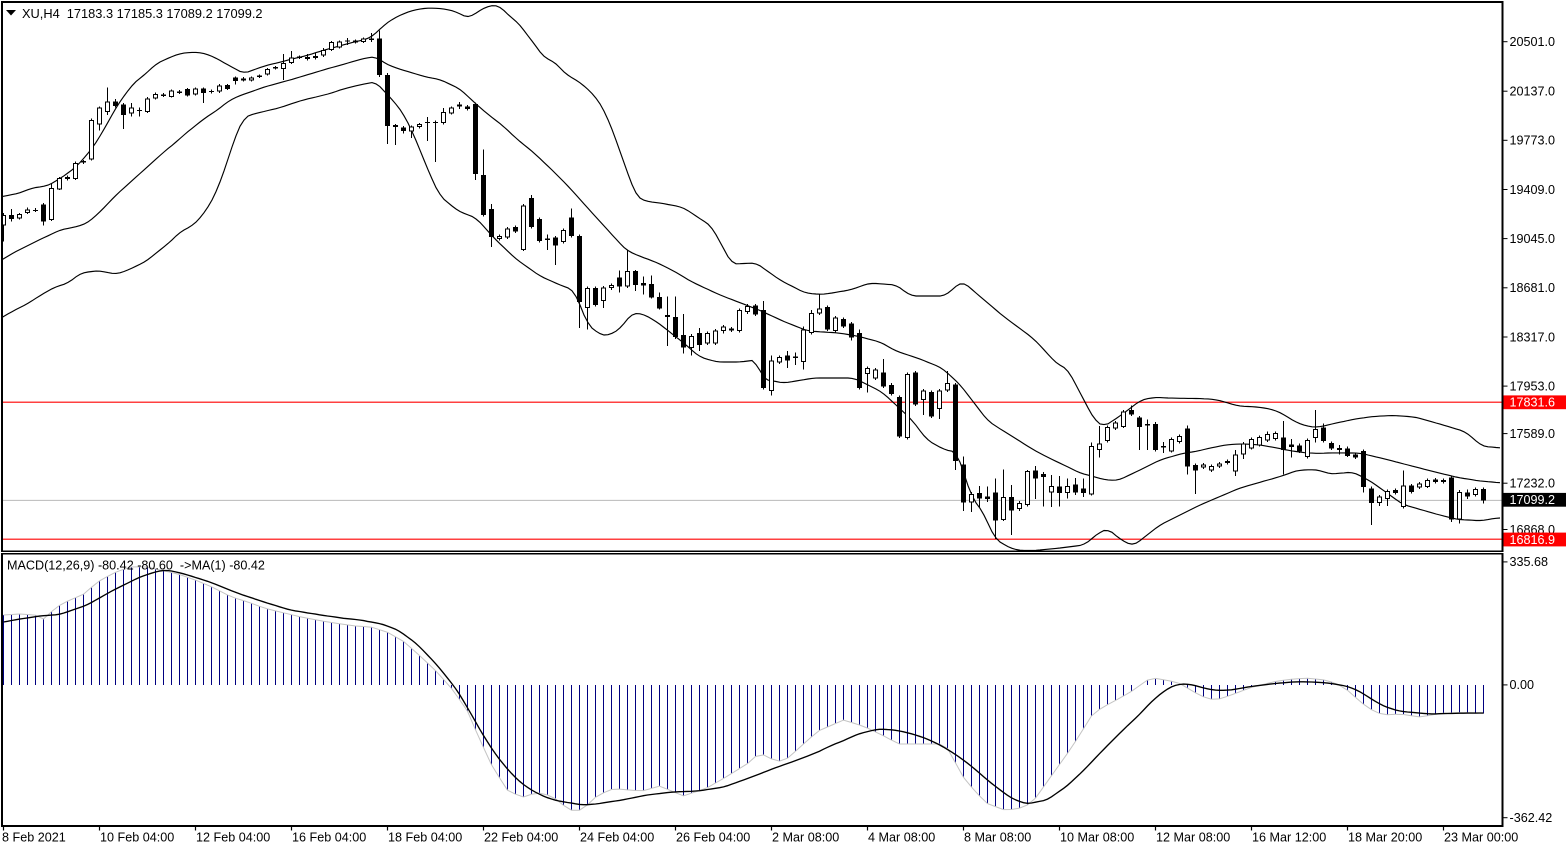  Describe the element at coordinates (713, 838) in the screenshot. I see `svg-text: 26 Feb 04:00` at that location.